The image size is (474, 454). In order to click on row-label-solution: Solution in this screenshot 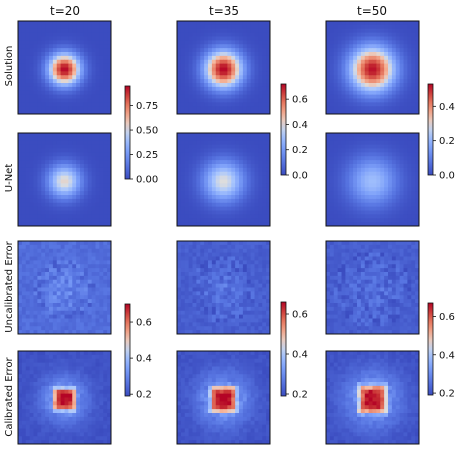, I will do `click(9, 66)`.